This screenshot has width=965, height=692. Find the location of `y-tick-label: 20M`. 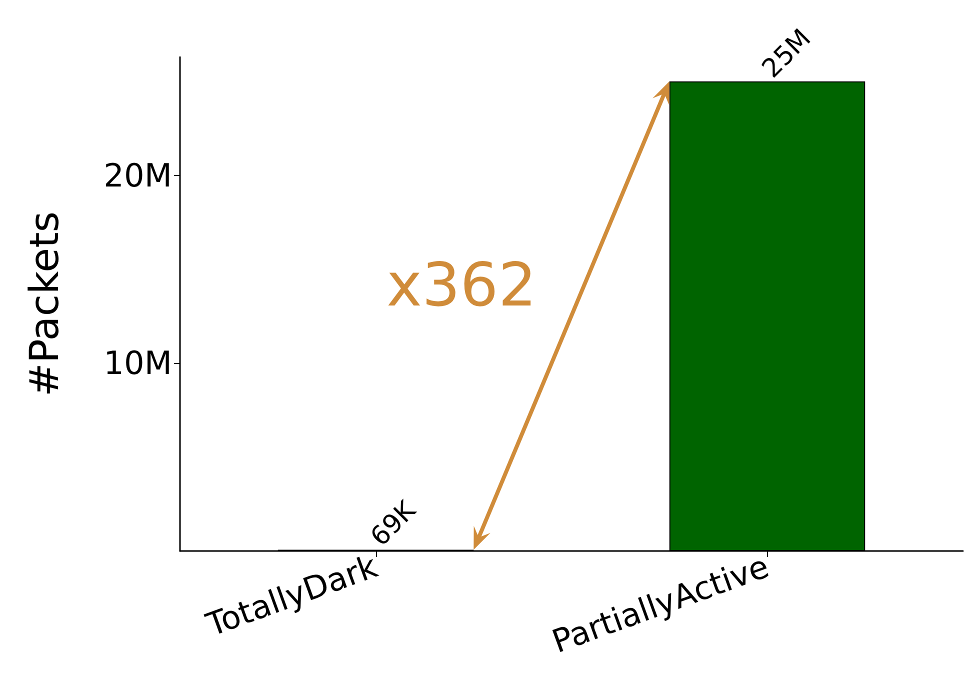

y-tick-label: 20M is located at coordinates (138, 175).